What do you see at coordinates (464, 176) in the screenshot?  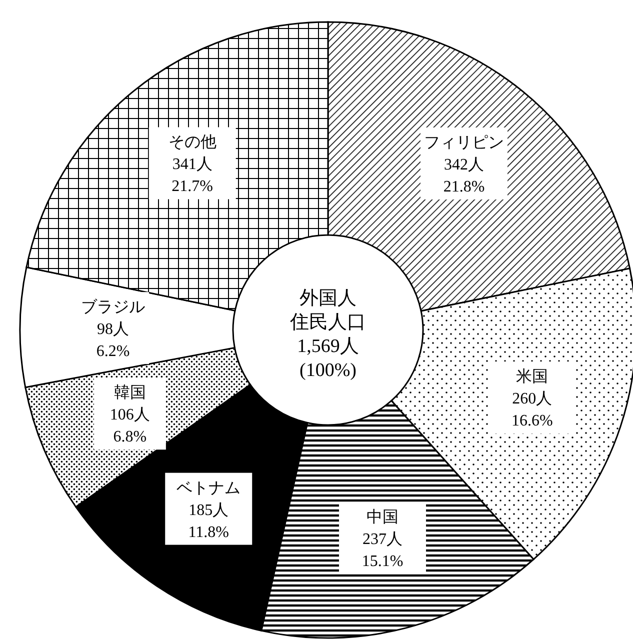 I see `data-label: 342人 21.8%` at bounding box center [464, 176].